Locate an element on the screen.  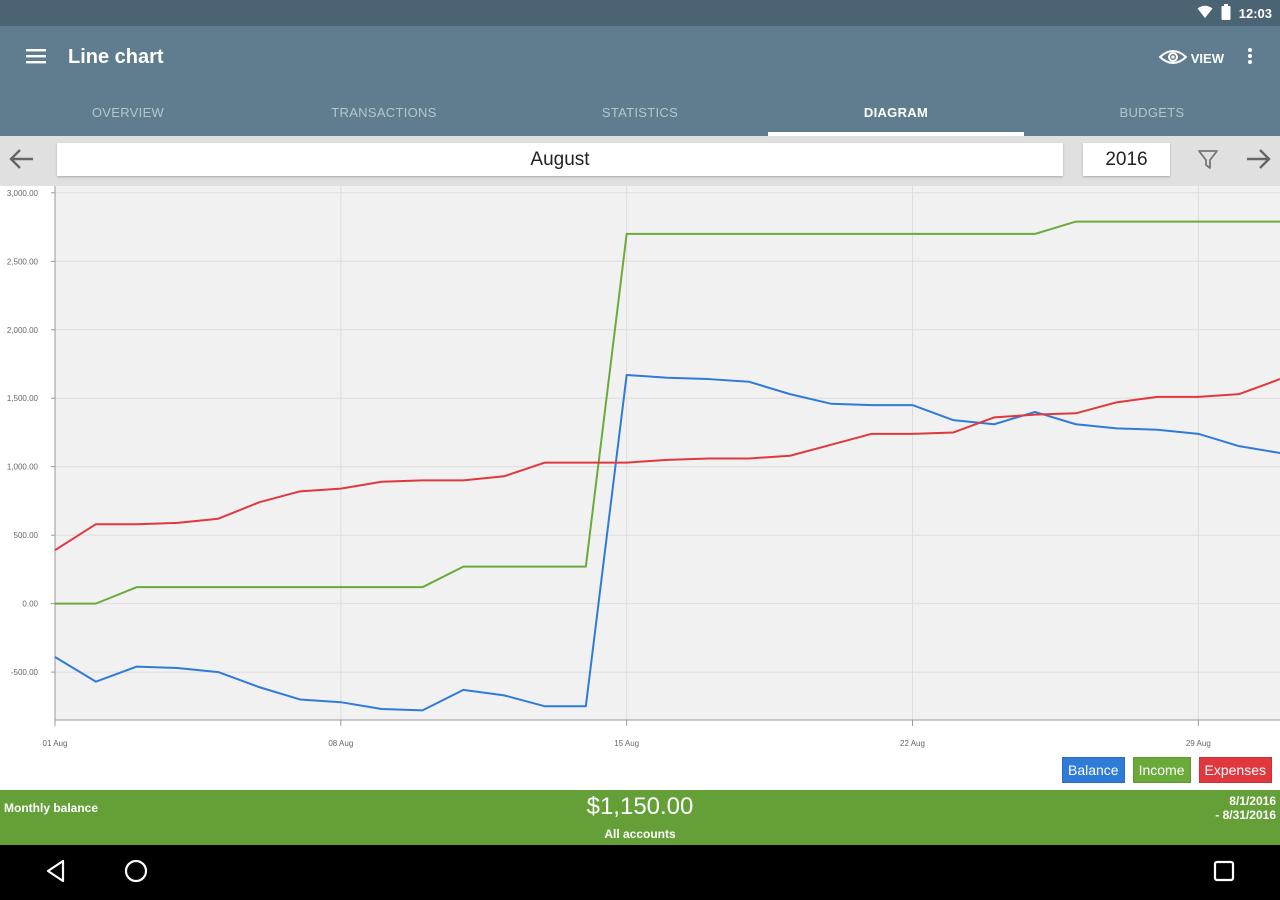
recents-square-icon is located at coordinates (1224, 873).